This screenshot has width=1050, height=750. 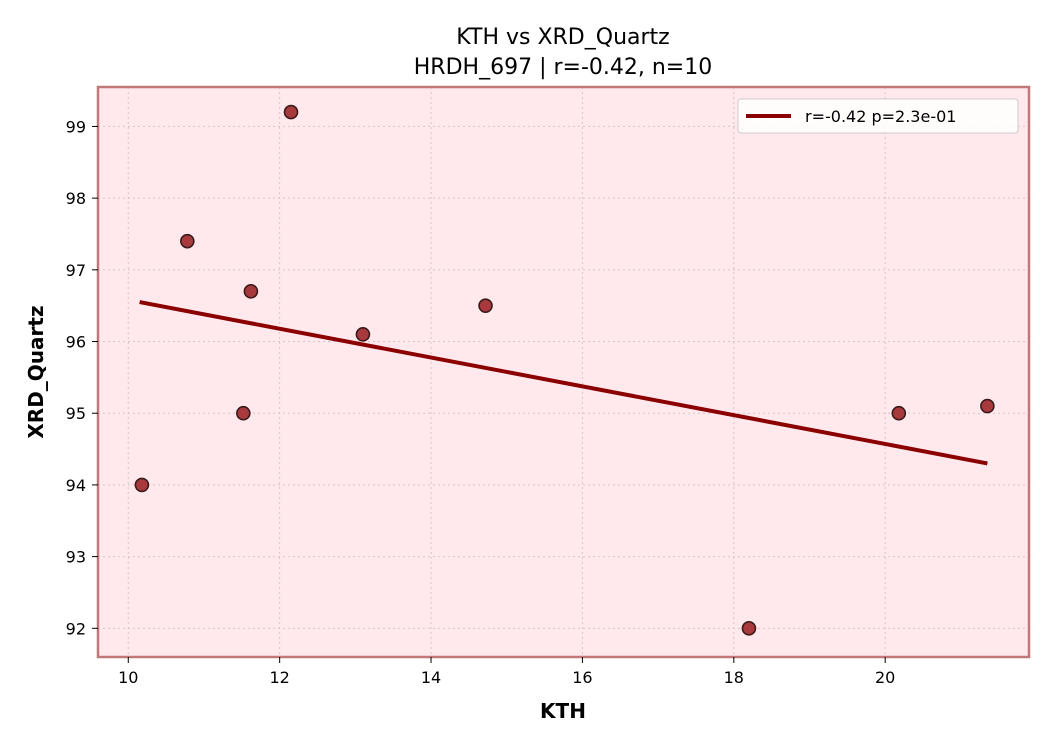 What do you see at coordinates (885, 677) in the screenshot?
I see `x-tick-label: 20` at bounding box center [885, 677].